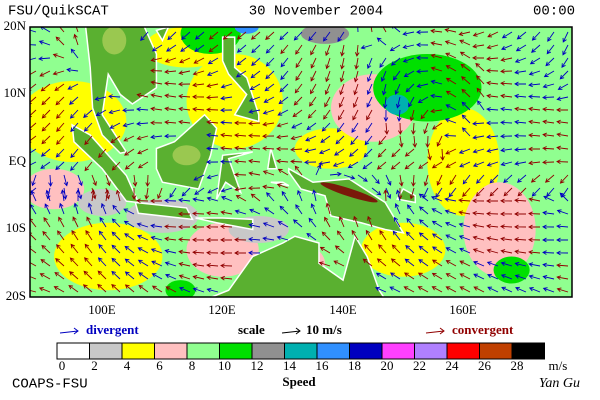 Image resolution: width=600 pixels, height=400 pixels. What do you see at coordinates (224, 365) in the screenshot?
I see `colorbar-label: 10` at bounding box center [224, 365].